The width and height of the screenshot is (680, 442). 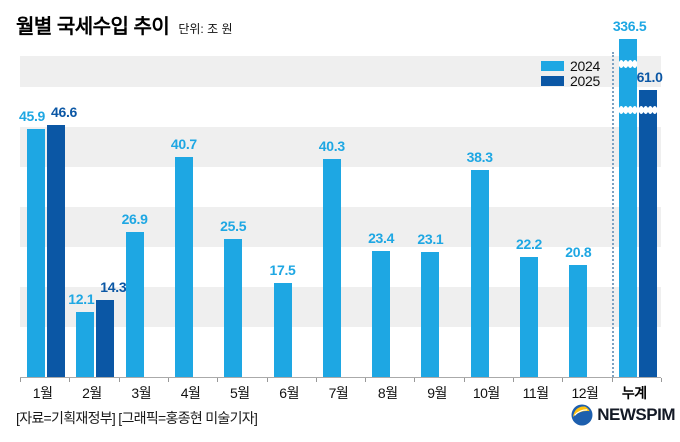 I want to click on legend-swatch-2024, so click(x=552, y=65).